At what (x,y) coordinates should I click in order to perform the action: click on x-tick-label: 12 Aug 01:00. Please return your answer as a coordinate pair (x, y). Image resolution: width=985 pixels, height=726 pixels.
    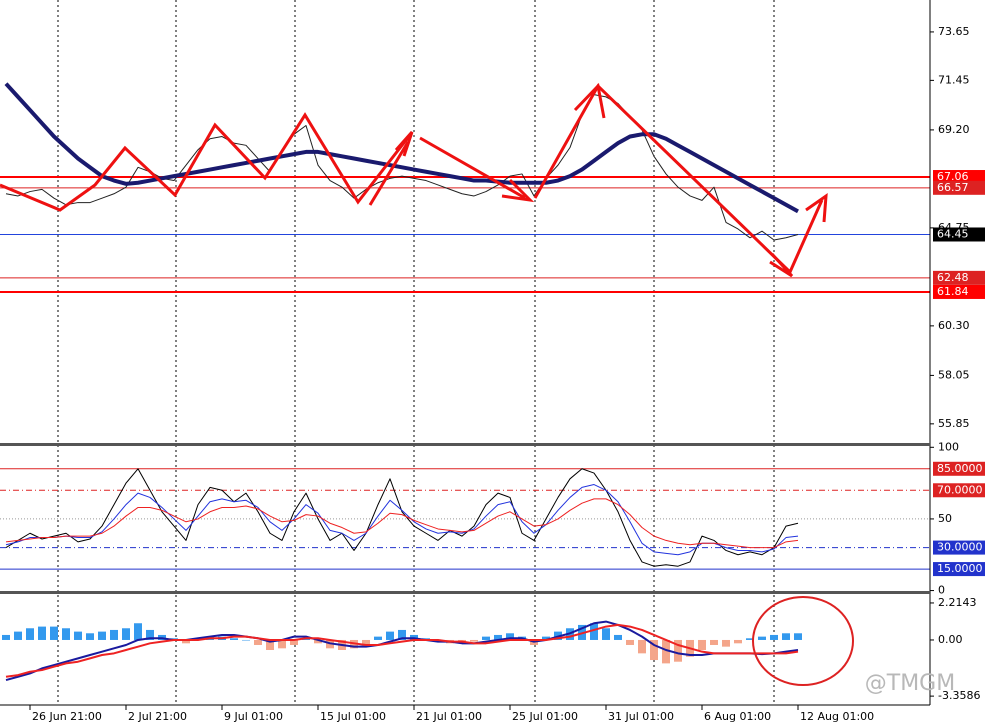
    Looking at the image, I should click on (837, 716).